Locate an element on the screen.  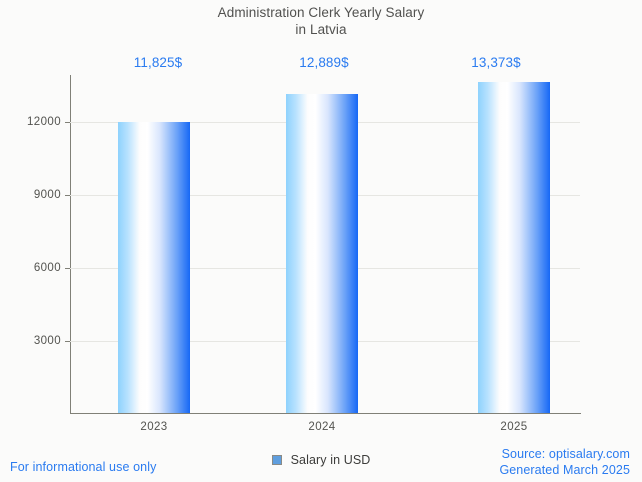
chart-legend: Salary in USD is located at coordinates (321, 460).